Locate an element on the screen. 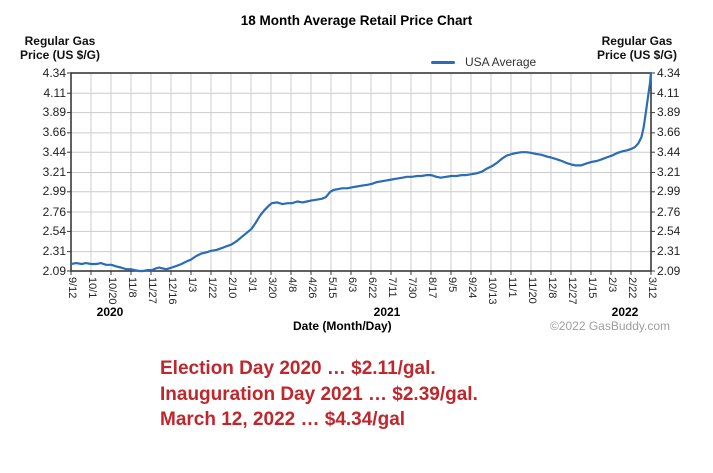  annotation-line: Inauguration Day 2021 … $2.39/gal. is located at coordinates (319, 394).